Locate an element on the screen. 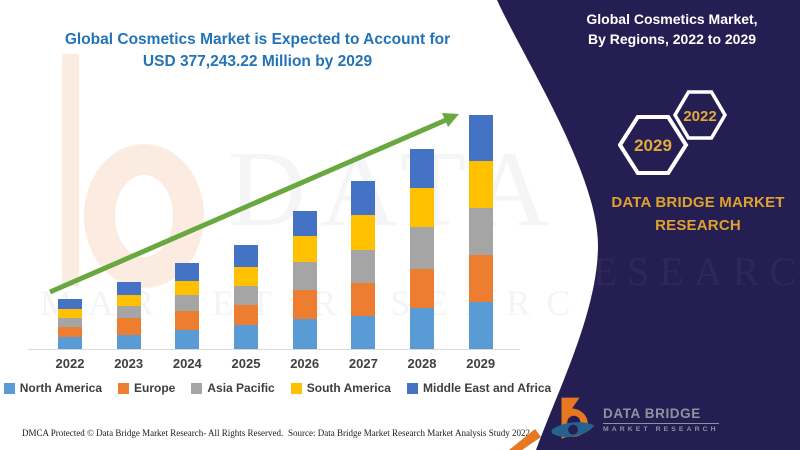 The height and width of the screenshot is (450, 800). legend-label: Europe is located at coordinates (155, 388).